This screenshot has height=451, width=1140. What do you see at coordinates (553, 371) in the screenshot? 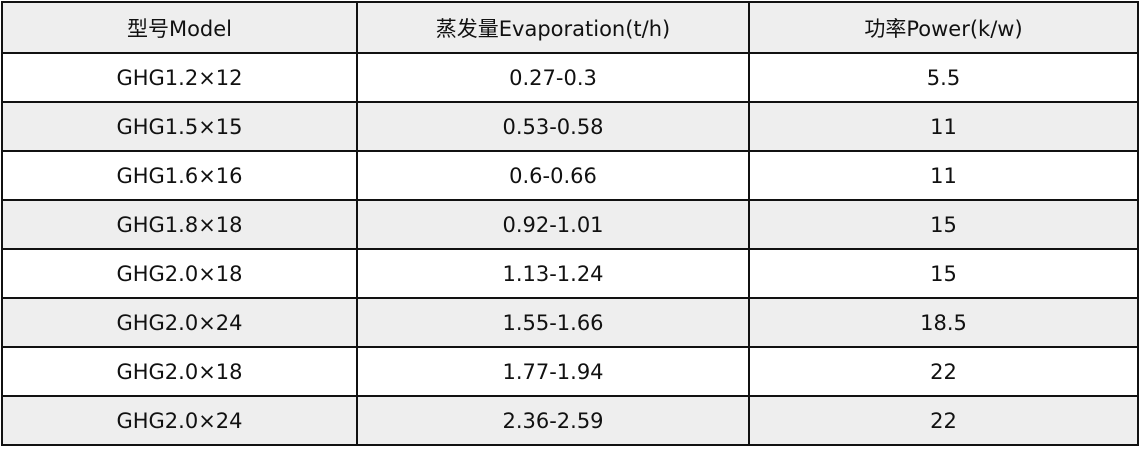
I see `cell-evaporation: 1.77-1.94` at bounding box center [553, 371].